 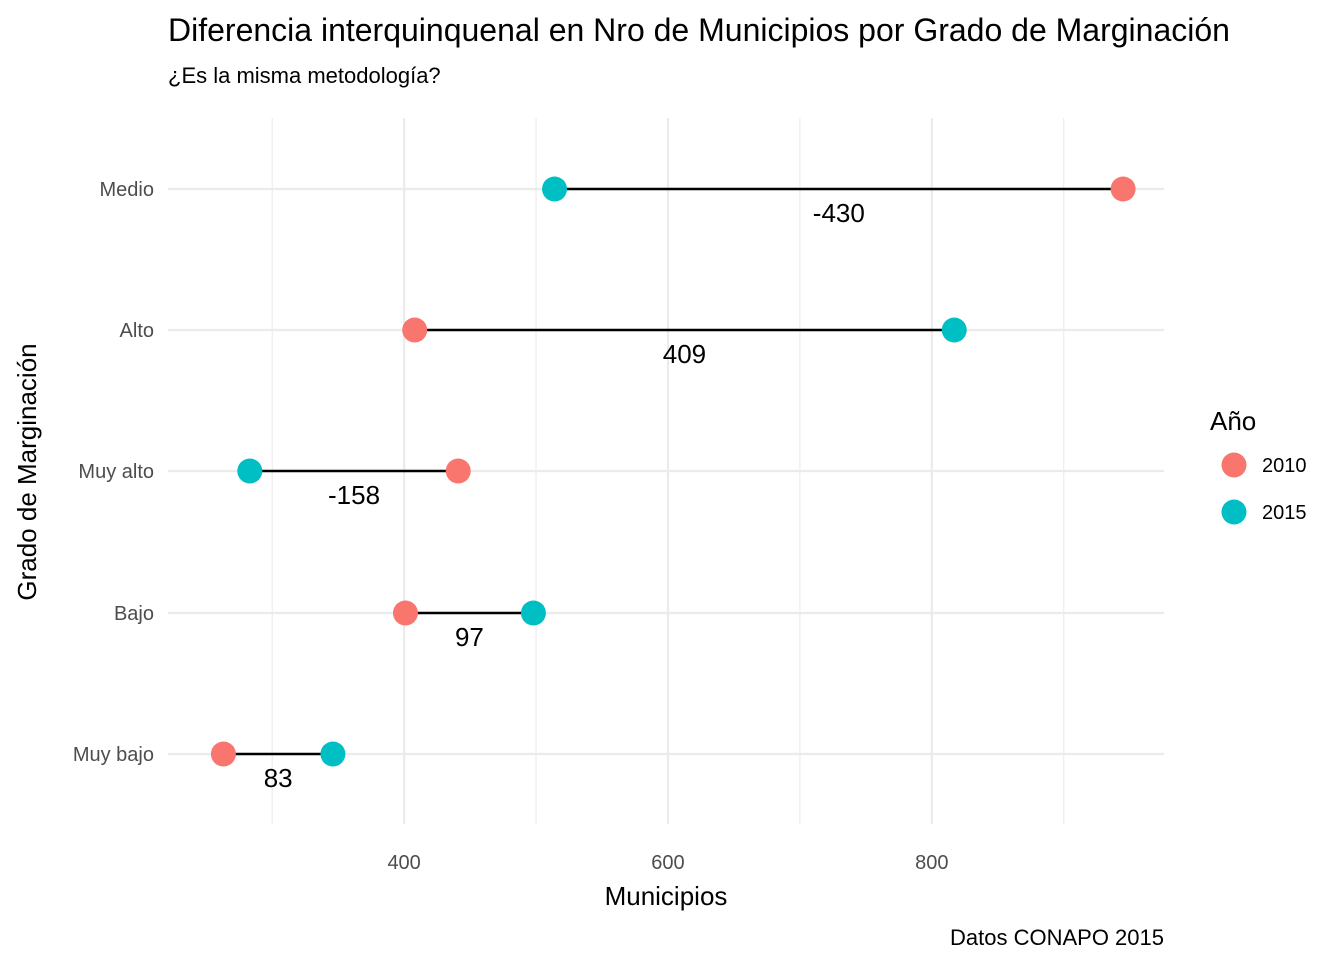 I want to click on legend: Año 2010 2015, so click(x=1258, y=465).